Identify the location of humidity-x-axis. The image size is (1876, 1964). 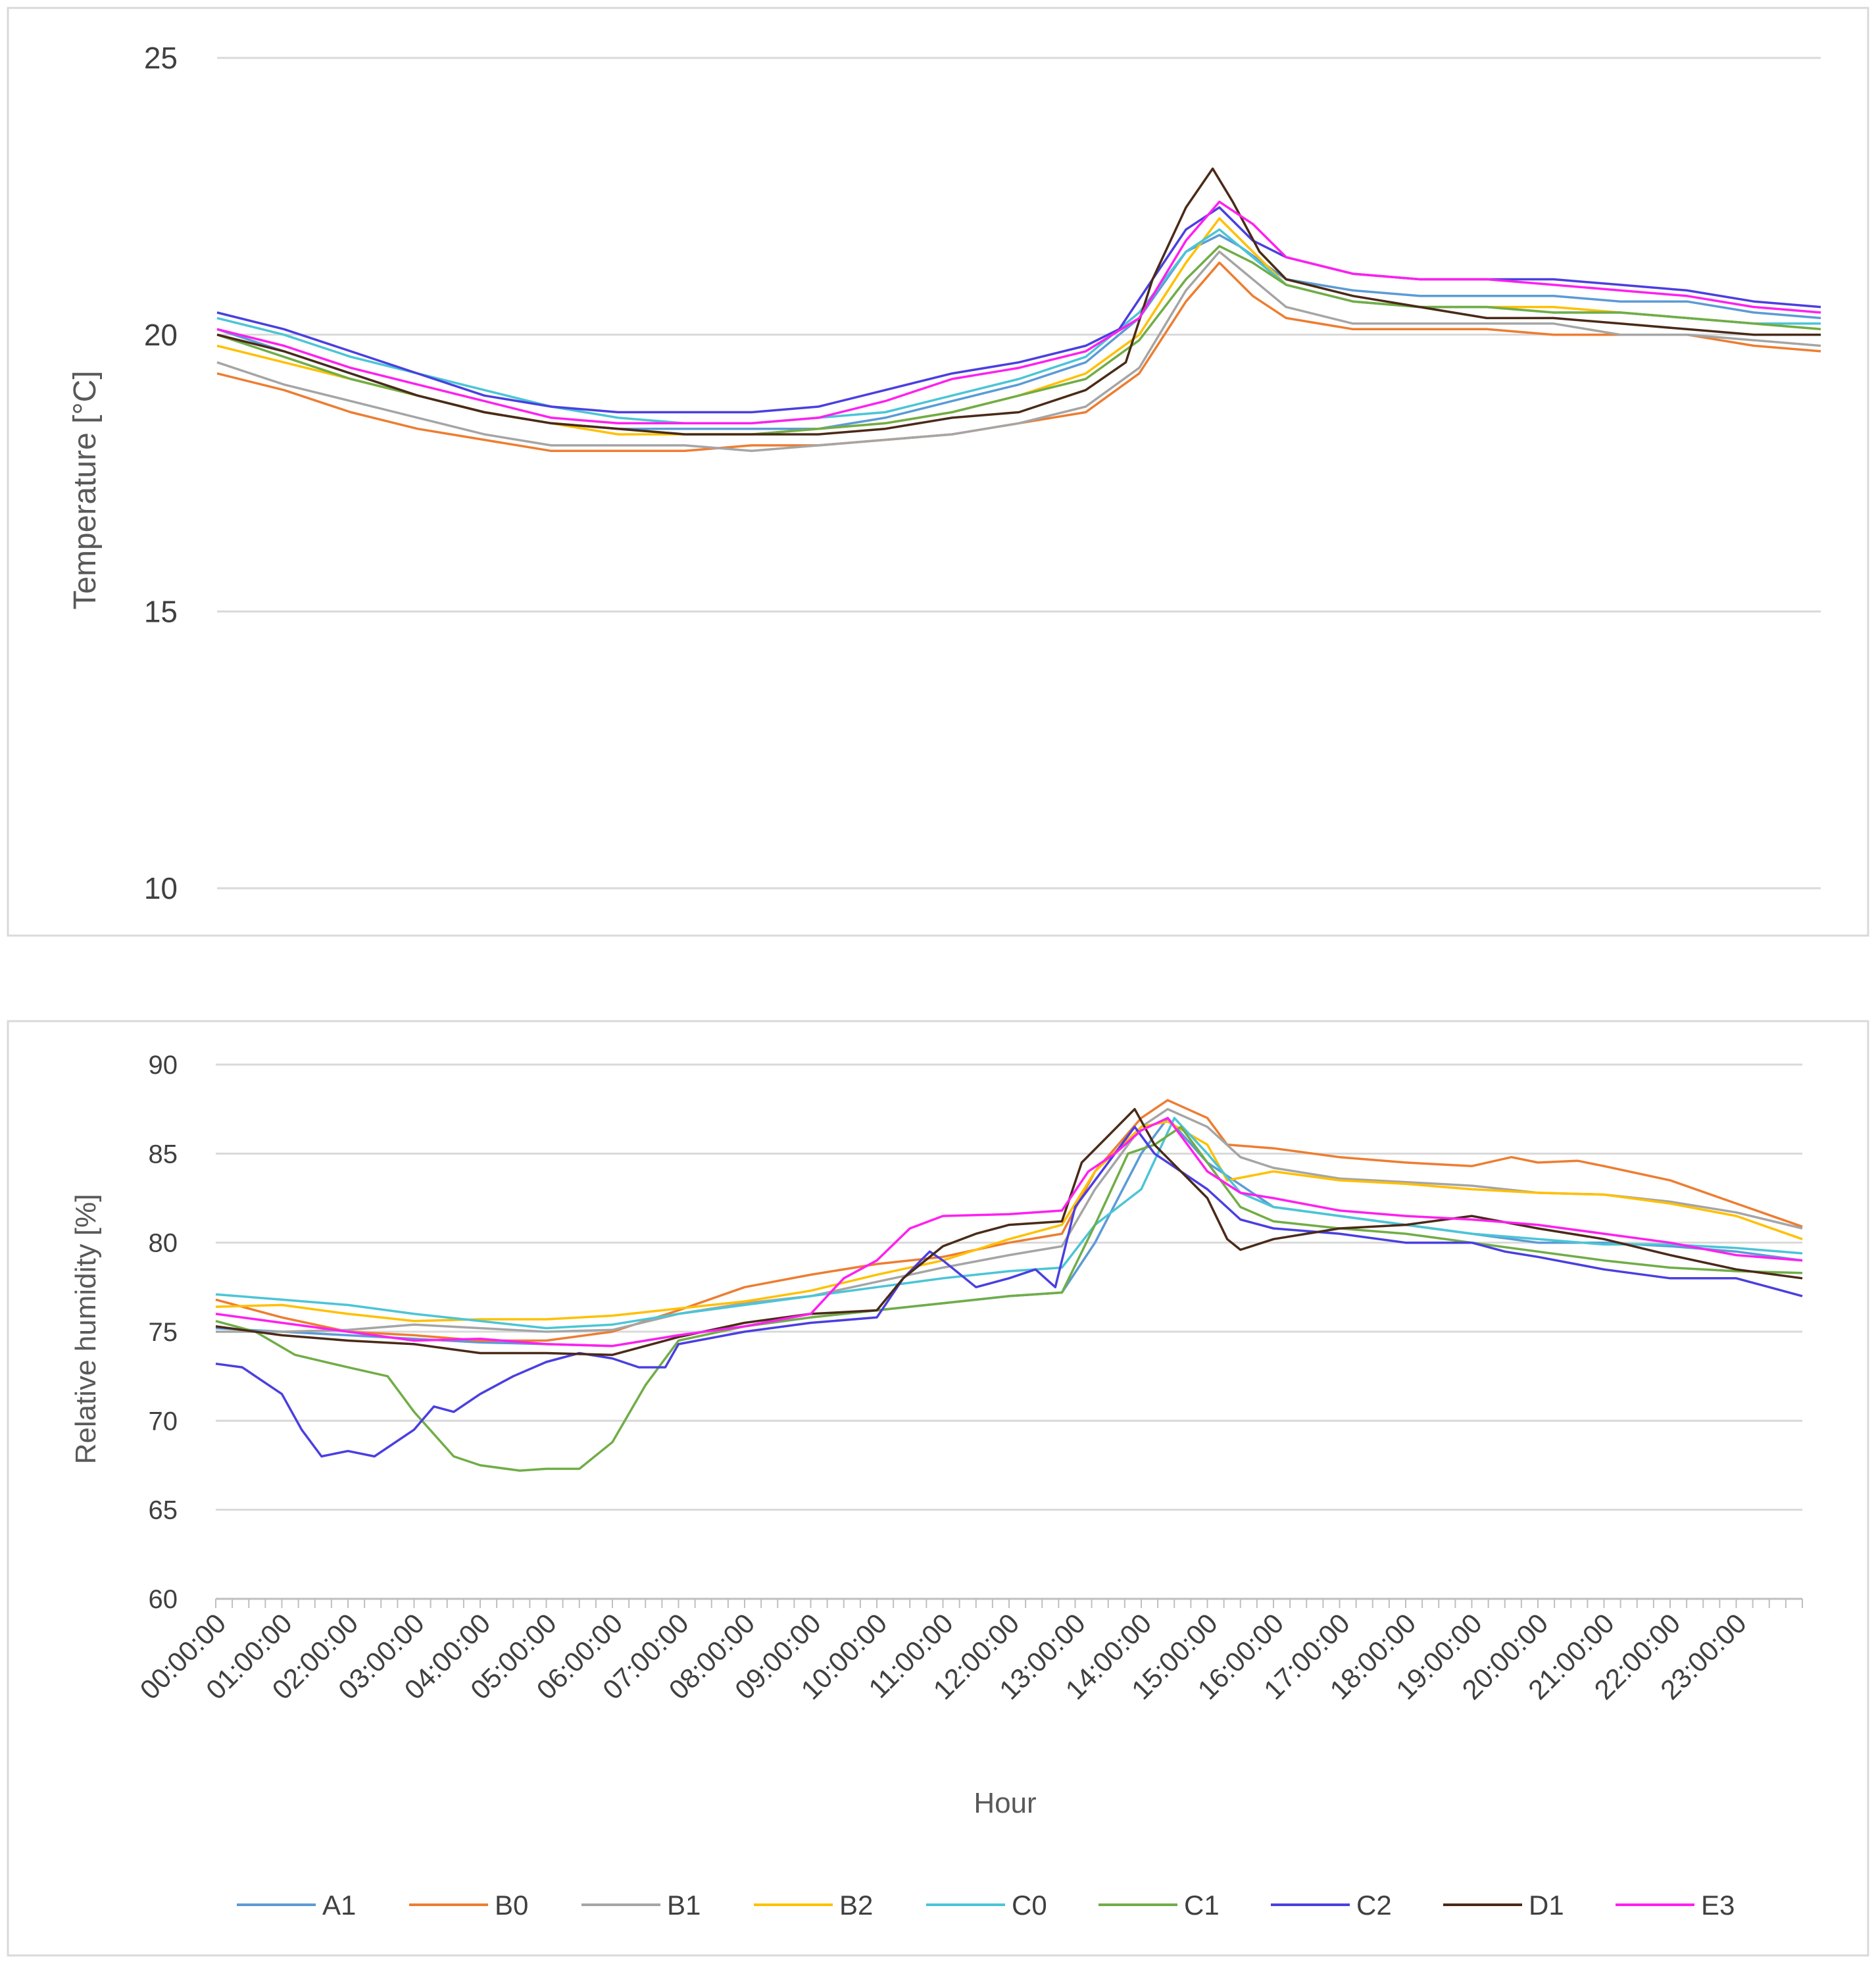
(1009, 1603).